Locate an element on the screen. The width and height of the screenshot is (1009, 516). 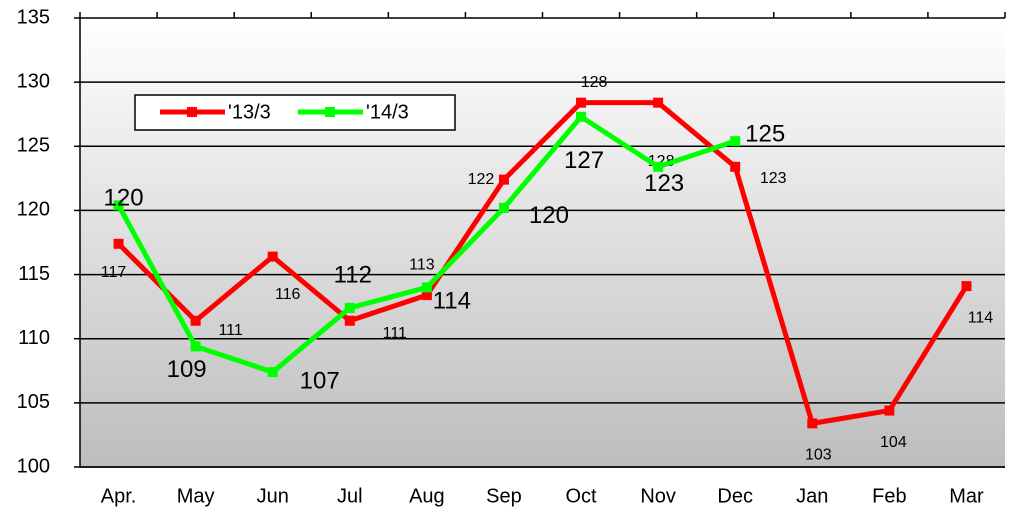
y-tick-label: 125 is located at coordinates (33, 146).